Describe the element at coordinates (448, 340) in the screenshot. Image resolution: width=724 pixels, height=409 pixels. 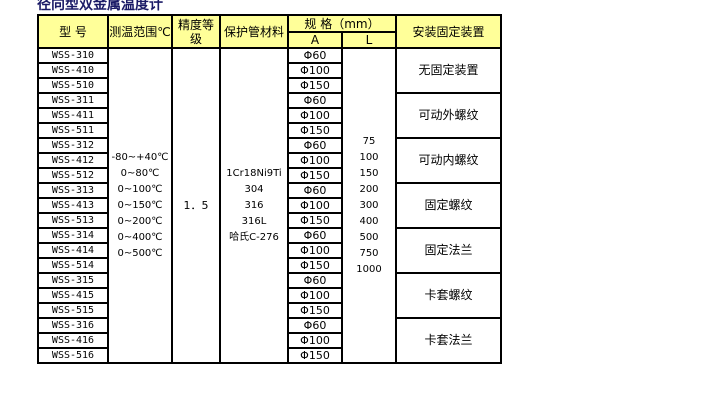
I see `mount-cell: 卡套法兰` at that location.